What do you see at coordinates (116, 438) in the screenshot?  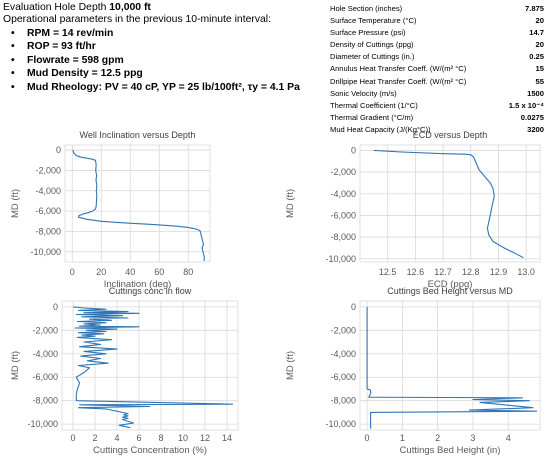 I see `x-tick-label: 4` at bounding box center [116, 438].